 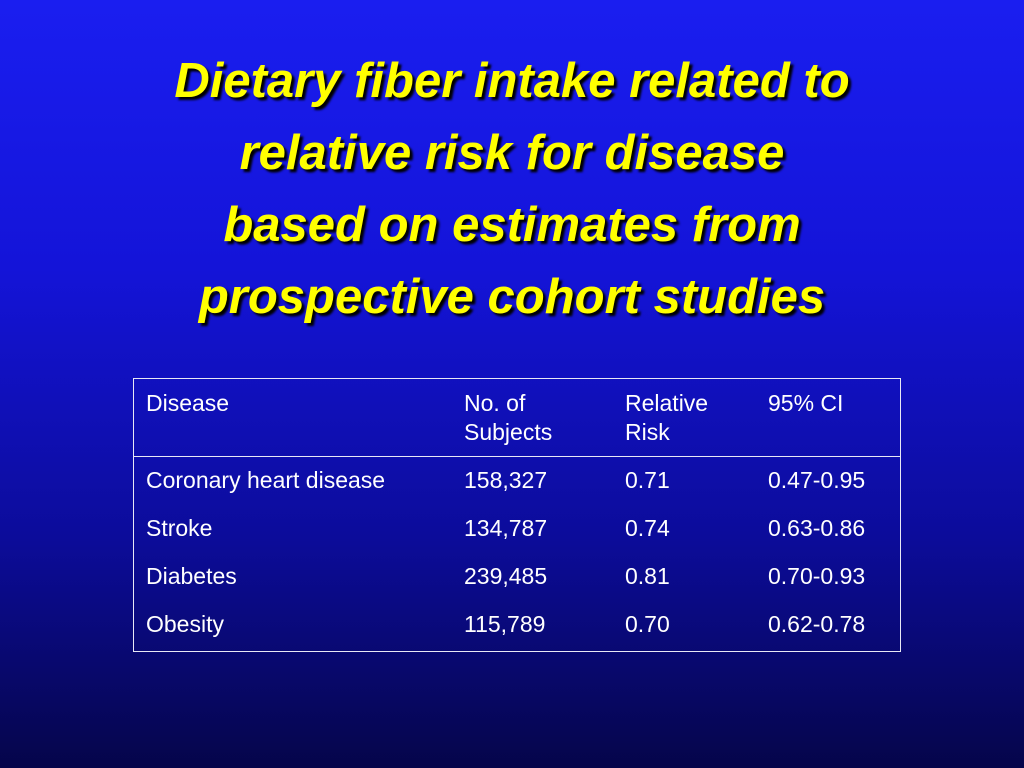 What do you see at coordinates (817, 623) in the screenshot?
I see `cell-ci: 0.62-0.78` at bounding box center [817, 623].